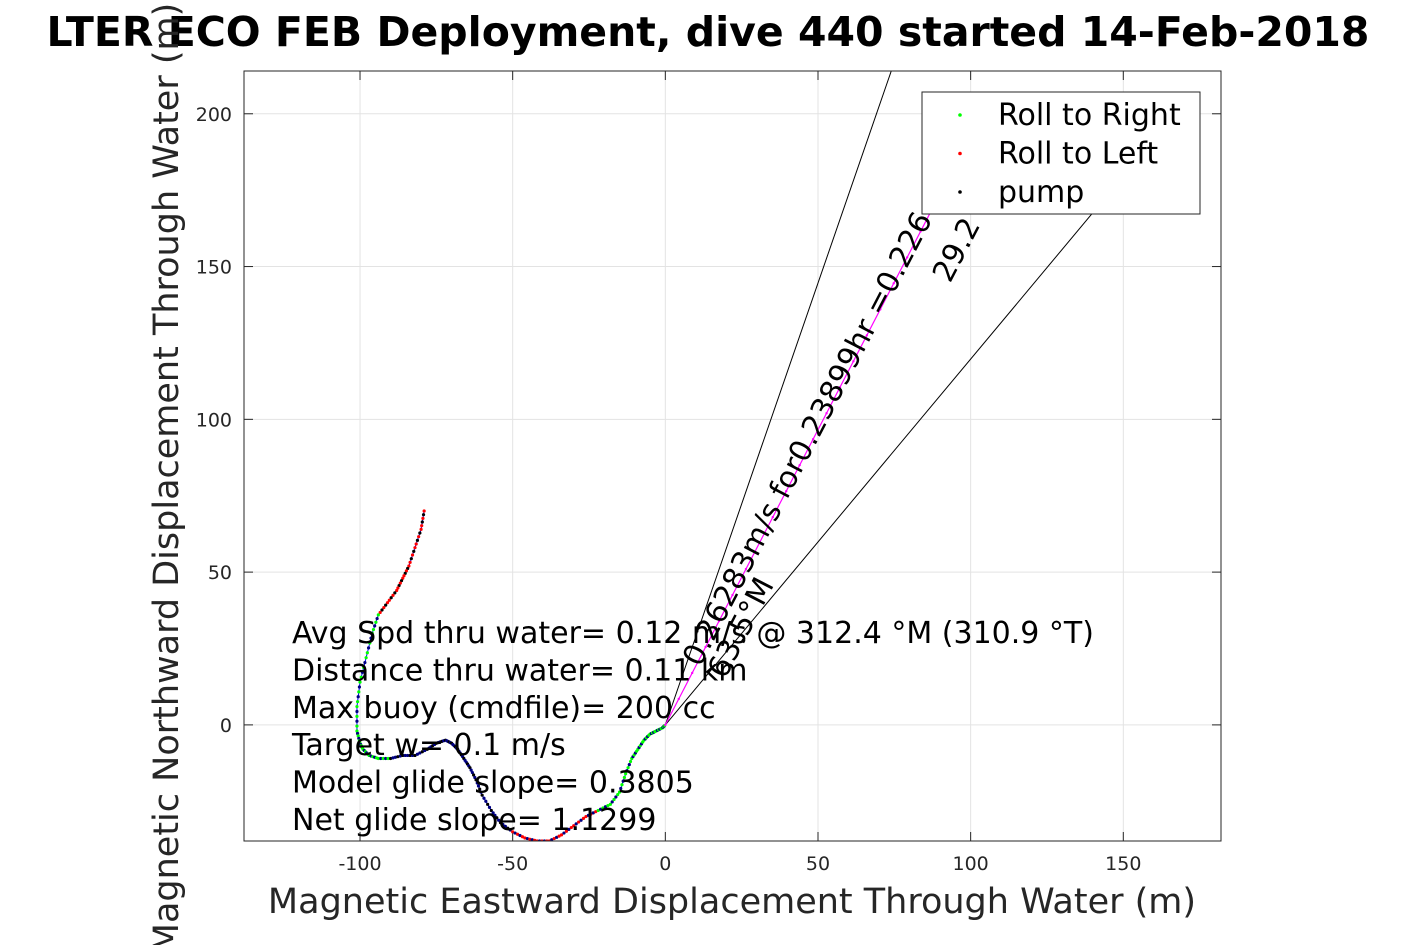 The height and width of the screenshot is (945, 1417). What do you see at coordinates (1123, 864) in the screenshot?
I see `x-tick-label: 150` at bounding box center [1123, 864].